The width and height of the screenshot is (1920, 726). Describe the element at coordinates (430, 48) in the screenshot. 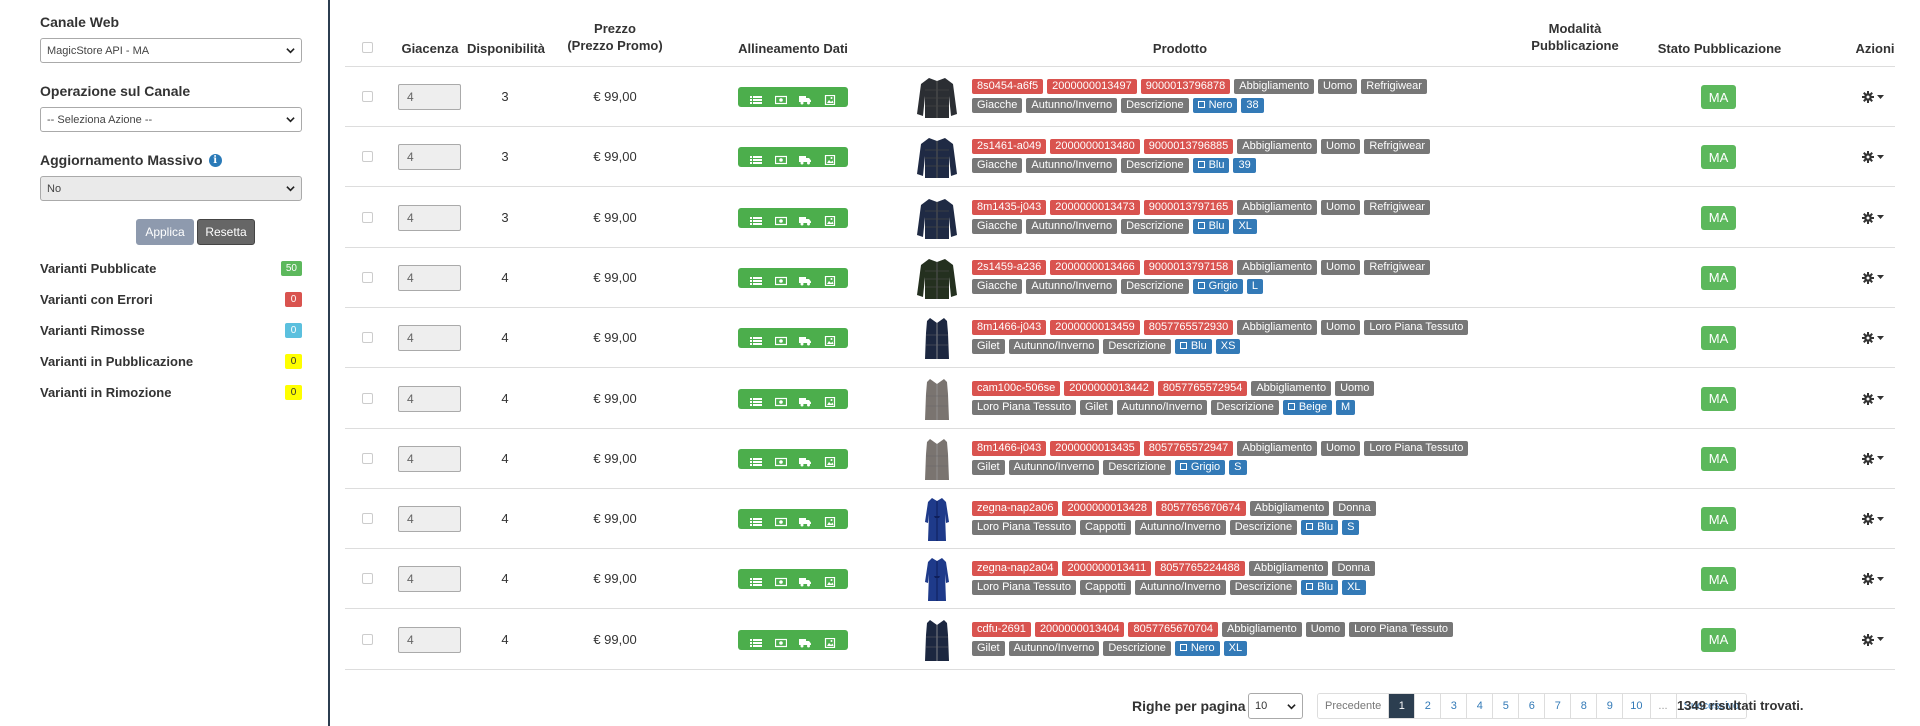

I see `header-giacenza: Giacenza` at that location.